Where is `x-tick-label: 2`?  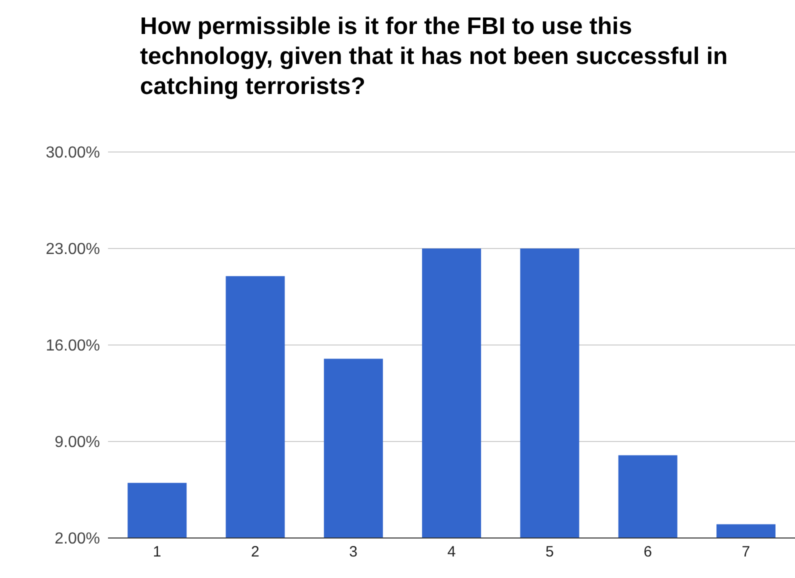 x-tick-label: 2 is located at coordinates (255, 552).